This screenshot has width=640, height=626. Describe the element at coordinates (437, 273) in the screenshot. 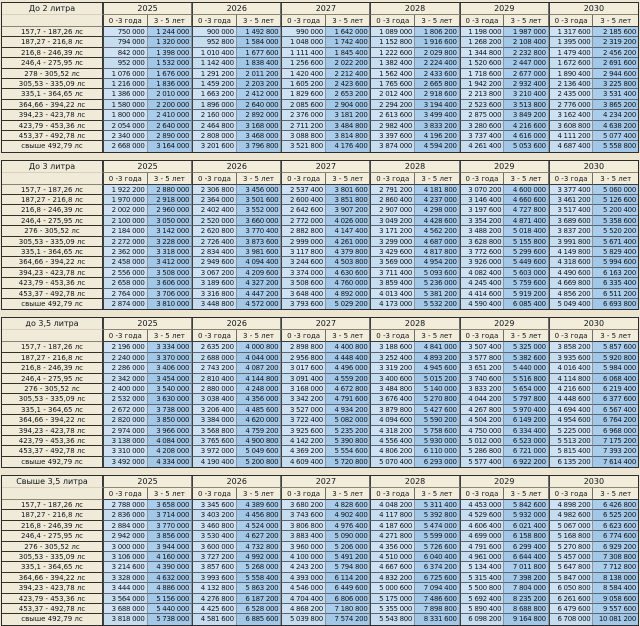

I see `price-cell: 5 093 600` at that location.